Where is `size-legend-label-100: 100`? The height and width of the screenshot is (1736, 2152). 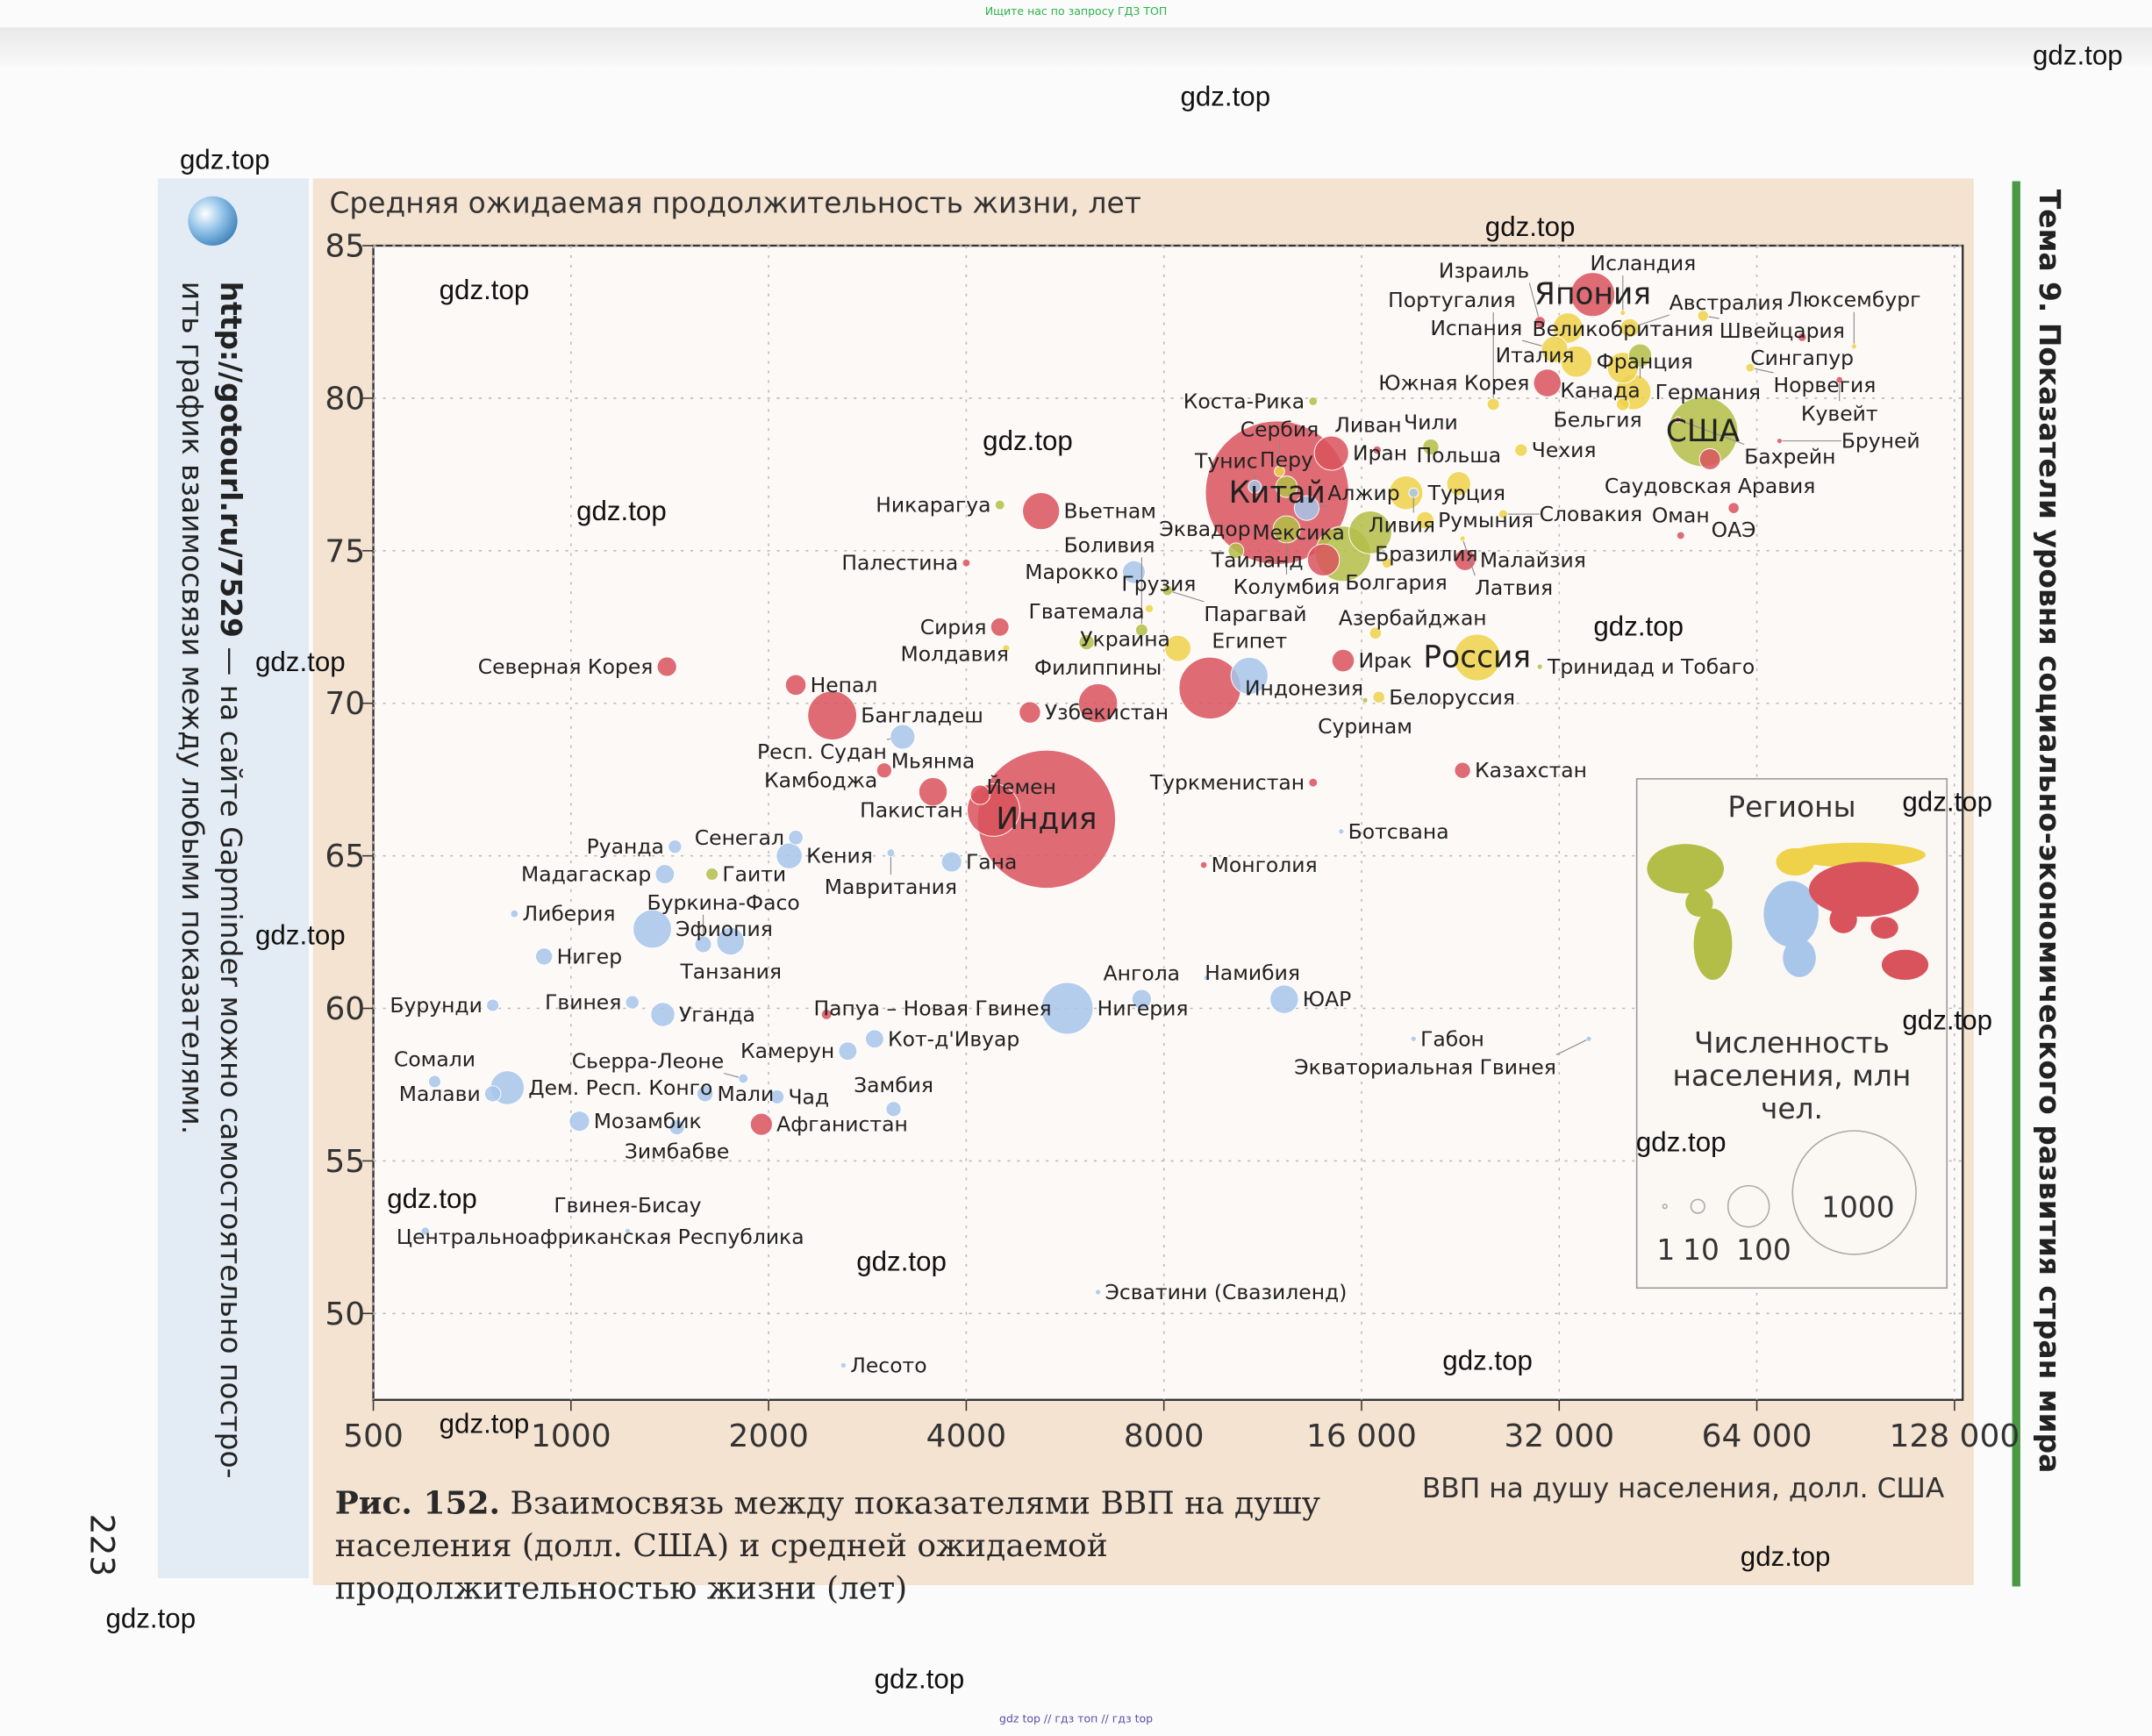 size-legend-label-100: 100 is located at coordinates (1763, 1250).